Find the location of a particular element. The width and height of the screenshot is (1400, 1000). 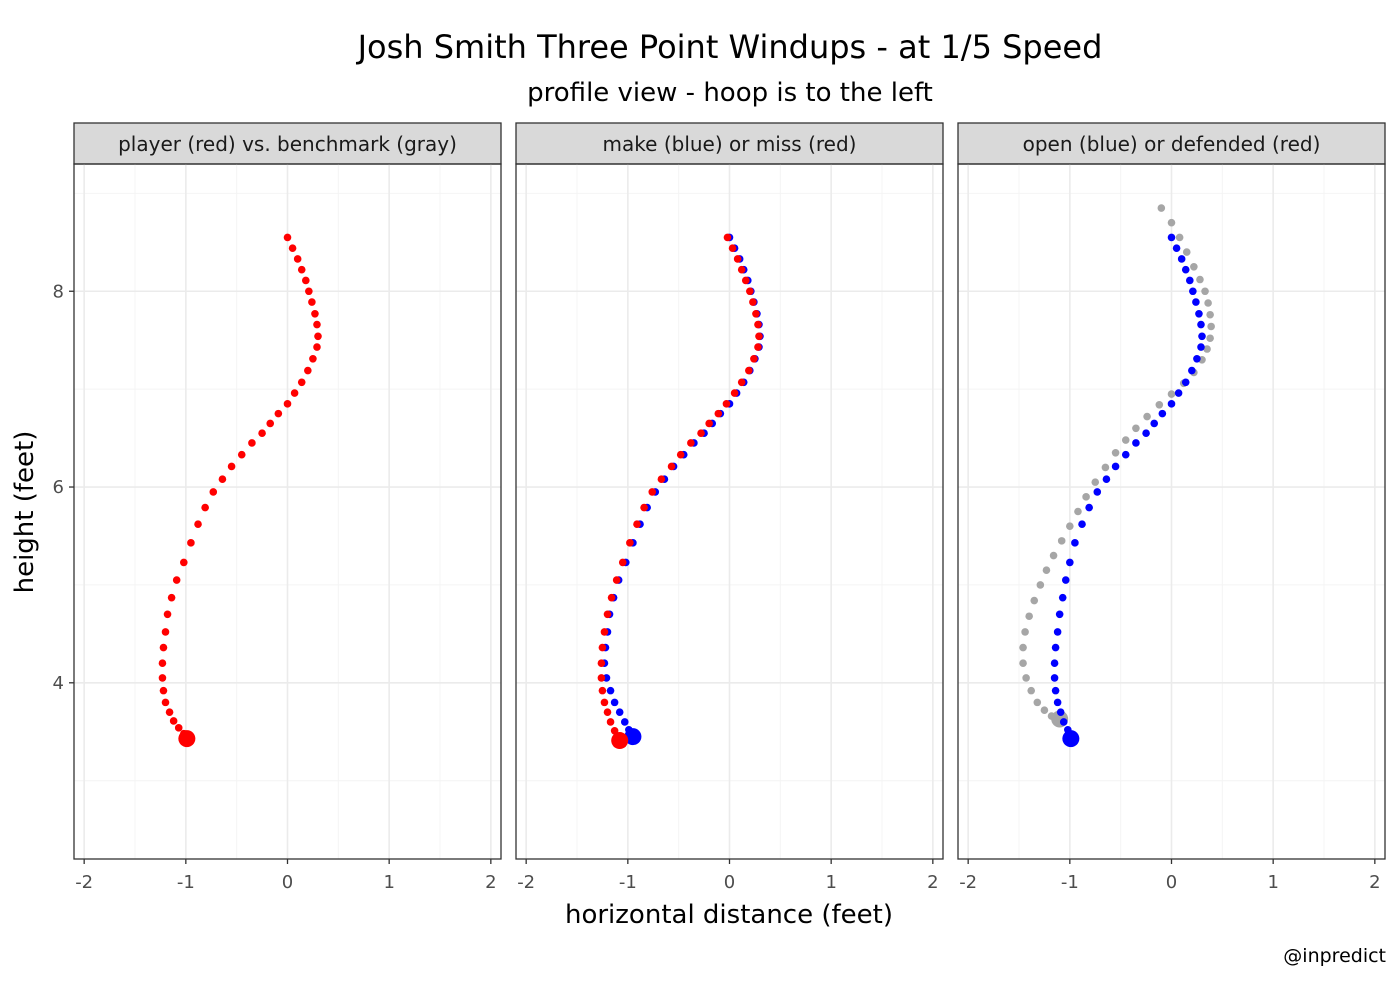

chart-subtitle: profile view - hoop is to the left is located at coordinates (730, 93).